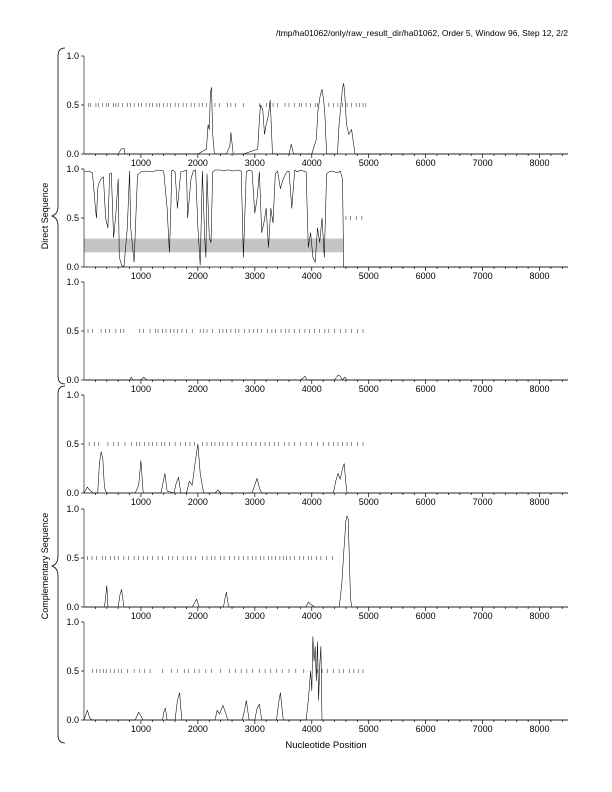 Image resolution: width=612 pixels, height=792 pixels. What do you see at coordinates (72, 622) in the screenshot?
I see `panel-6-y-tick-label: 1.0` at bounding box center [72, 622].